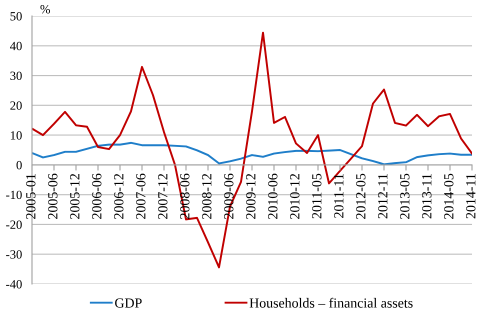  I want to click on y-axis-title: %, so click(45, 9).